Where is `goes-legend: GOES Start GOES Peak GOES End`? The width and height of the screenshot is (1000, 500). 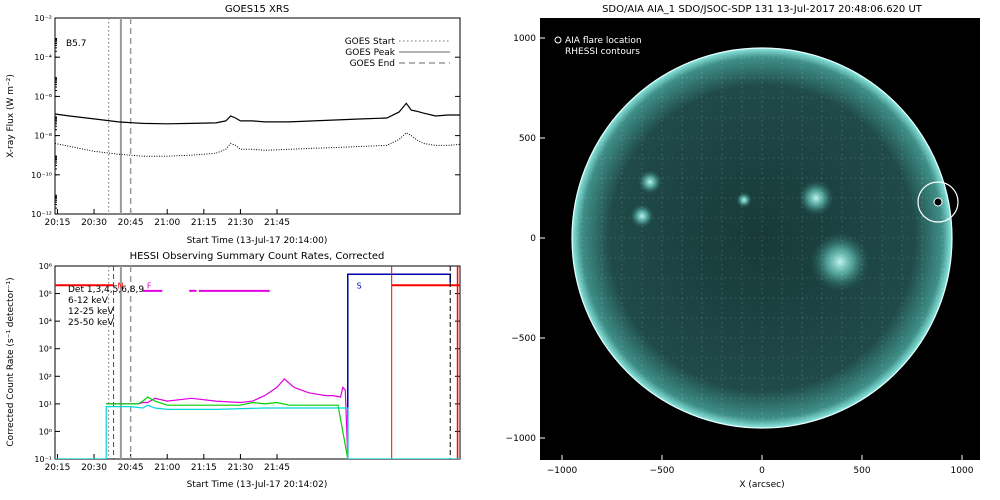 goes-legend: GOES Start GOES Peak GOES End is located at coordinates (397, 53).